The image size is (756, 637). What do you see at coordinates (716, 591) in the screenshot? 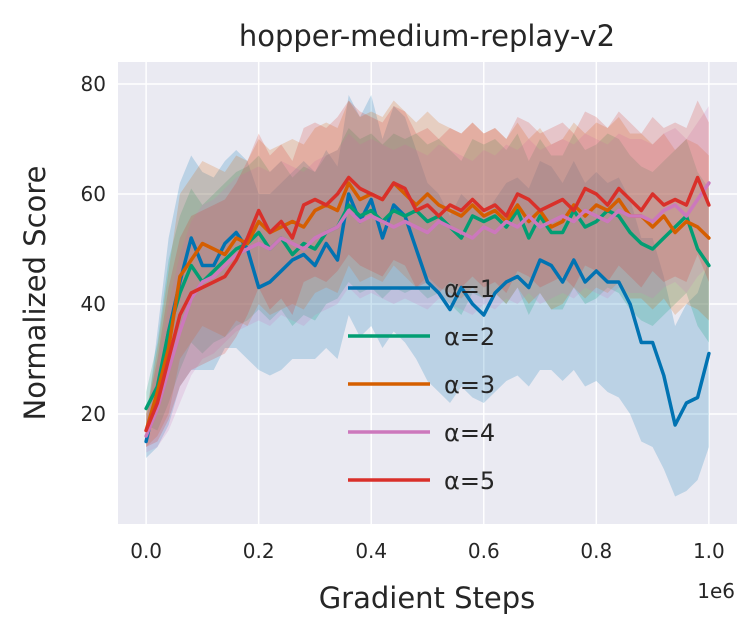
I see `x-axis-multiplier: 1e6` at bounding box center [716, 591].